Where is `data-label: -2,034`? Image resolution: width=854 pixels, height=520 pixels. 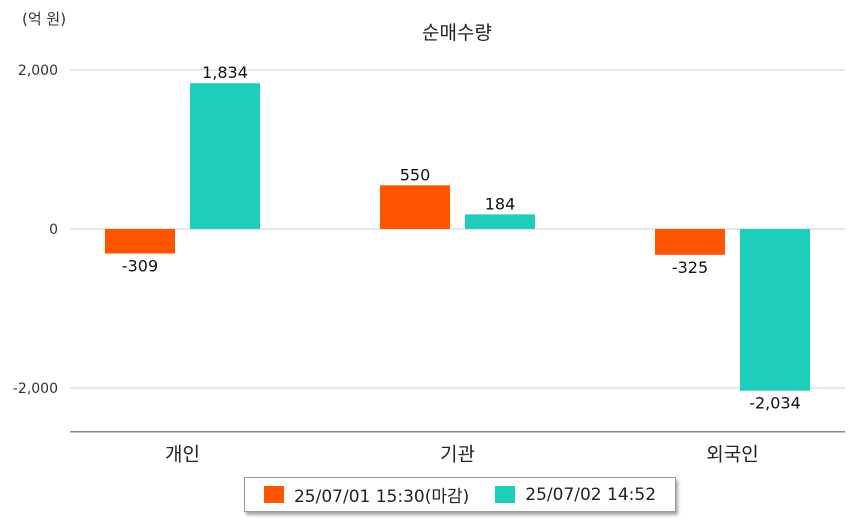
data-label: -2,034 is located at coordinates (775, 403).